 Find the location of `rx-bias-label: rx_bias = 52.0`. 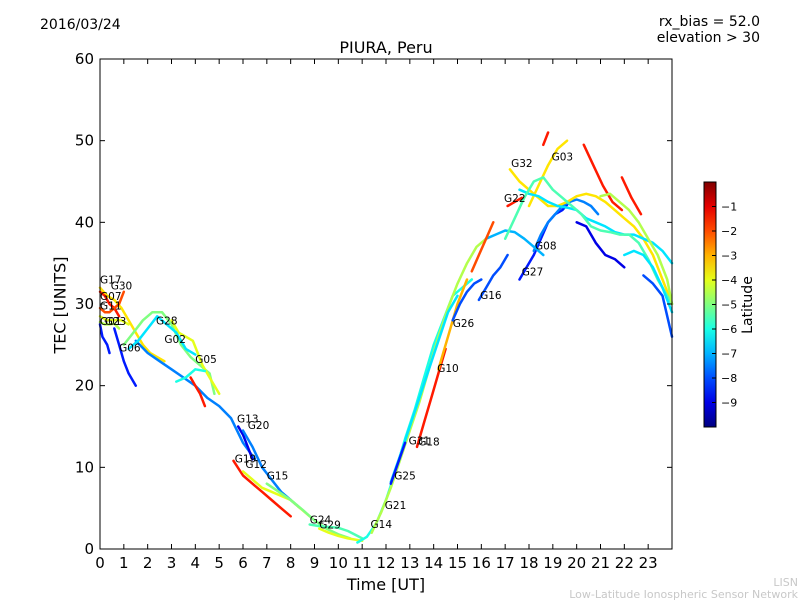

rx-bias-label: rx_bias = 52.0 is located at coordinates (709, 22).